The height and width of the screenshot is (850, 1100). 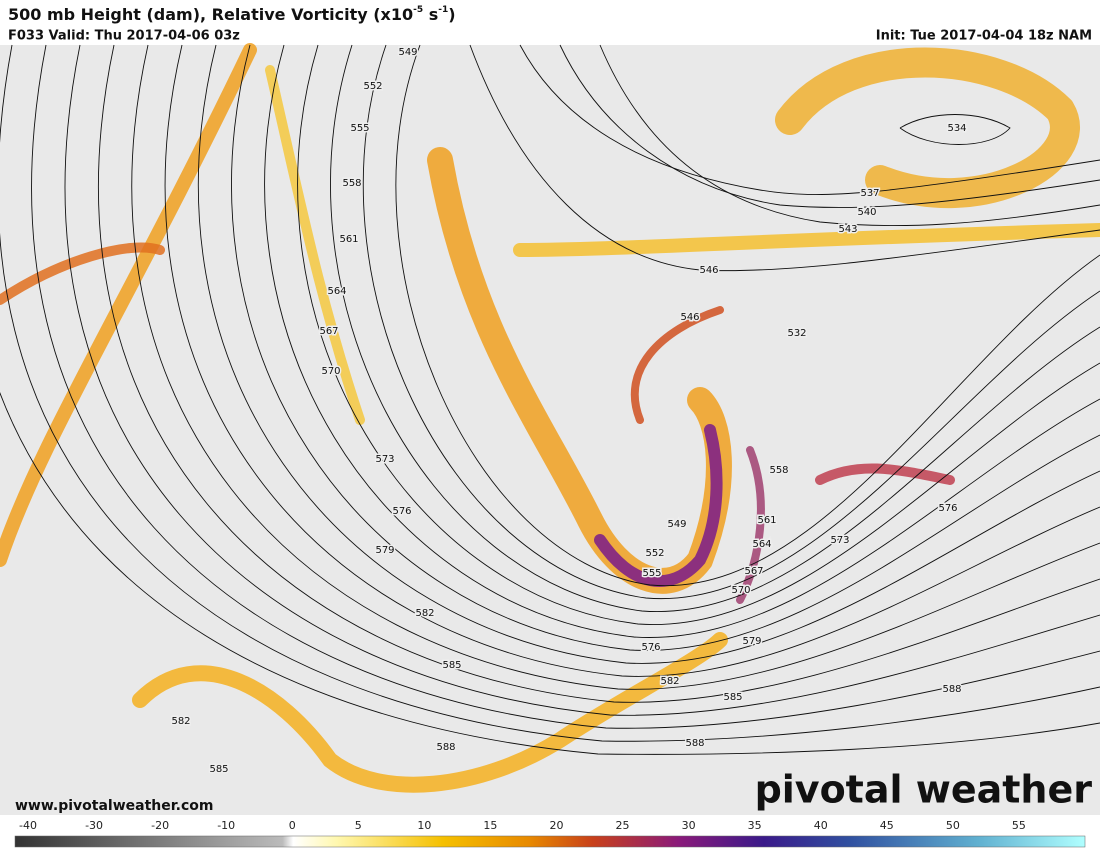 I want to click on colorbar-label: 45, so click(x=887, y=825).